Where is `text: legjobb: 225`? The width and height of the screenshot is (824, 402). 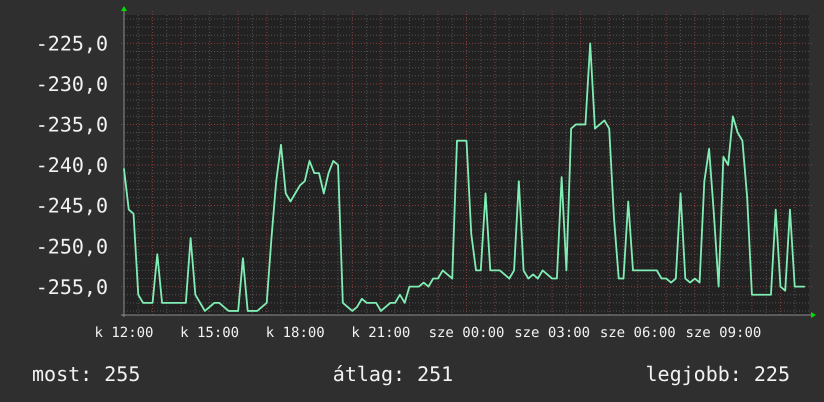 text: legjobb: 225 is located at coordinates (718, 374).